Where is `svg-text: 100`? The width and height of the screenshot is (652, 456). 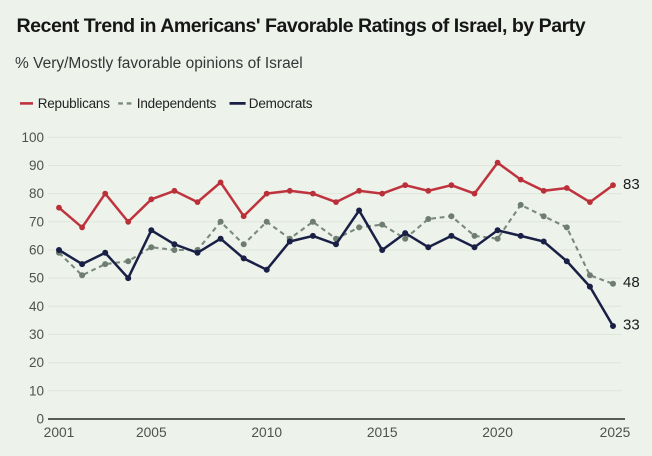 svg-text: 100 is located at coordinates (32, 137).